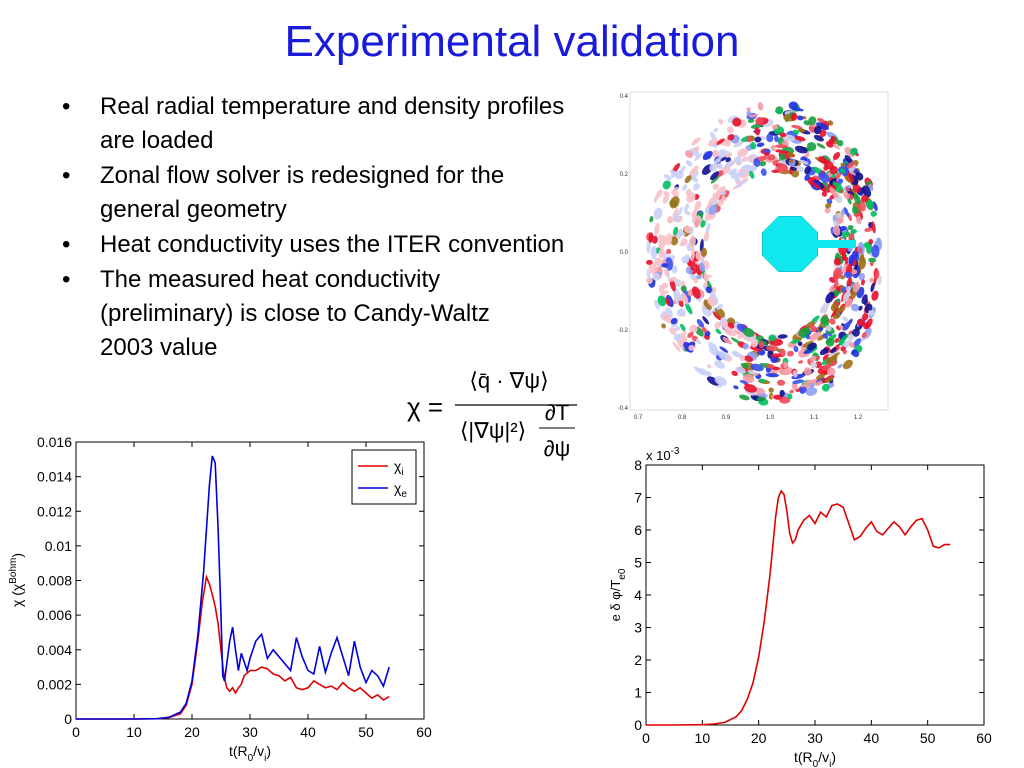  I want to click on series-line, so click(798, 607).